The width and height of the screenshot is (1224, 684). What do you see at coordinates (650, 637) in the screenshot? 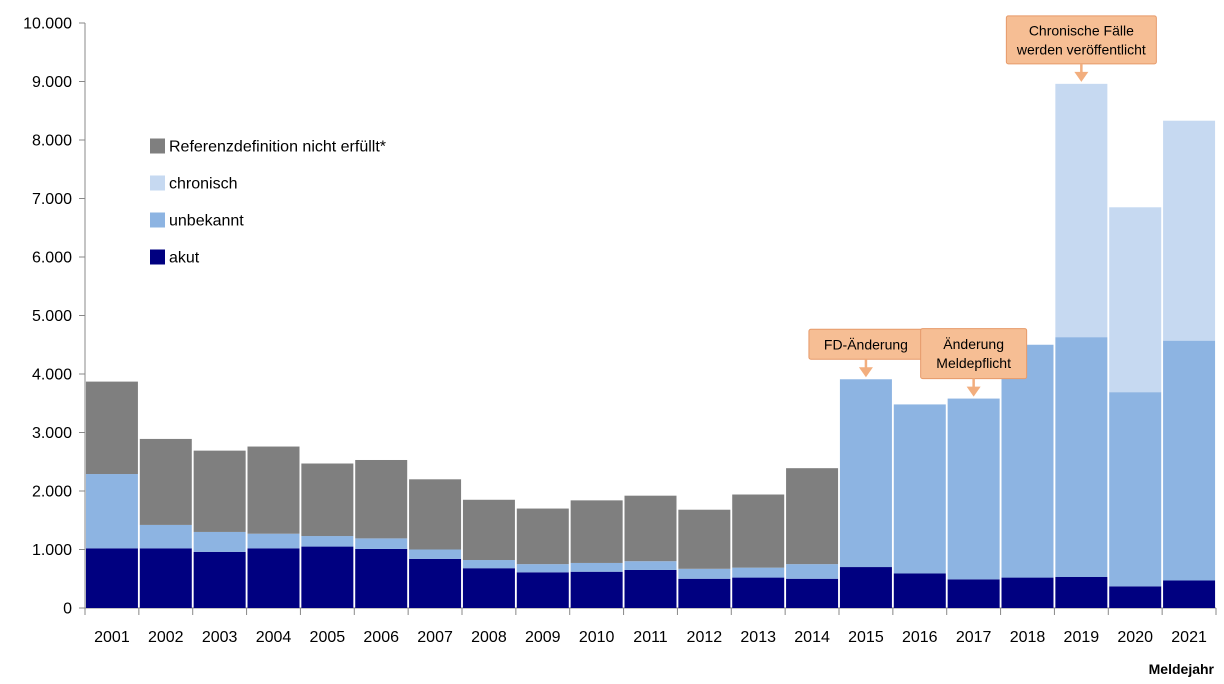
I see `x-tick-label: 2011` at bounding box center [650, 637].